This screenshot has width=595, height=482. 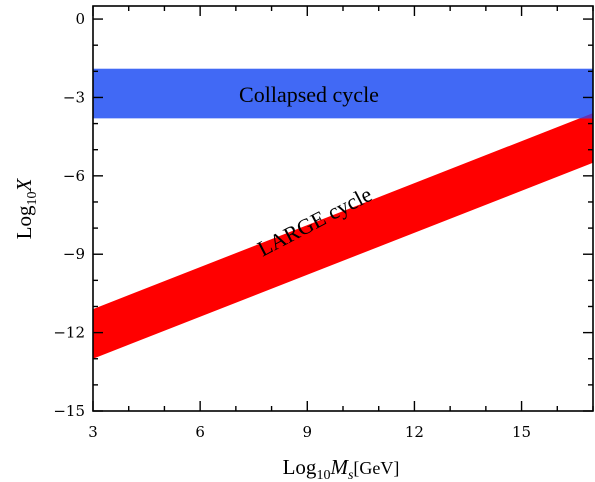 What do you see at coordinates (69, 215) in the screenshot?
I see `y-tick-labels: 0 −3 −6 −9 −12 −15` at bounding box center [69, 215].